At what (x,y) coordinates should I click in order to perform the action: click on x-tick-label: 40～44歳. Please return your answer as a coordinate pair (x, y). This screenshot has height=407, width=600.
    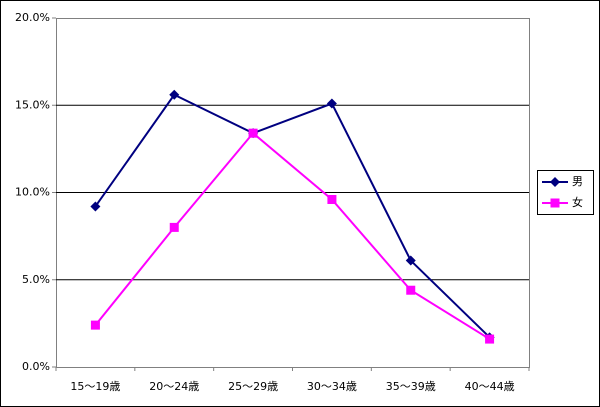
    Looking at the image, I should click on (490, 386).